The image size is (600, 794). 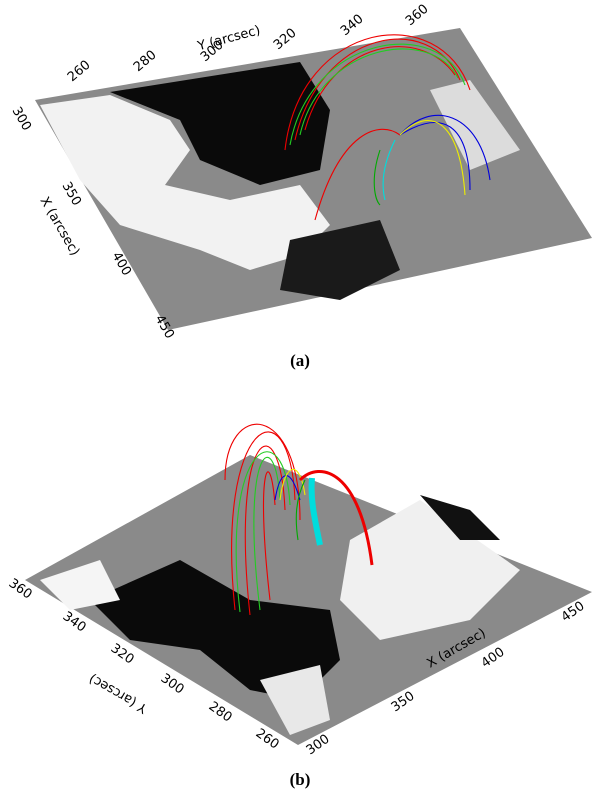 I want to click on axis-label: Y (arcsec), so click(x=119, y=693).